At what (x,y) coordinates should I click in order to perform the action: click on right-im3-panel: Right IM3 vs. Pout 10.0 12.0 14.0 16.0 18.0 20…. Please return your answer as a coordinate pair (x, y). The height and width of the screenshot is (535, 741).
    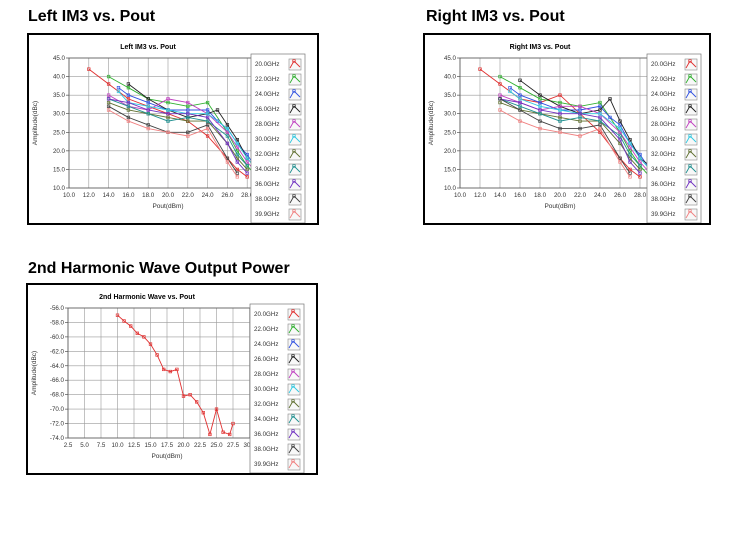
    Looking at the image, I should click on (567, 129).